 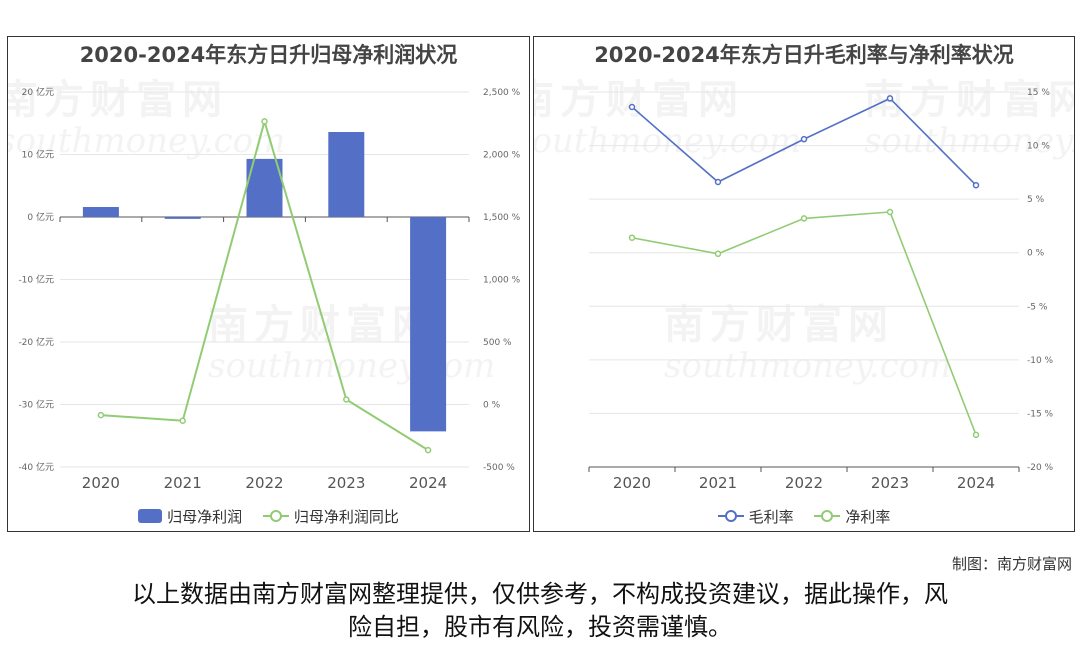 What do you see at coordinates (804, 323) in the screenshot?
I see `series-line-net-margin` at bounding box center [804, 323].